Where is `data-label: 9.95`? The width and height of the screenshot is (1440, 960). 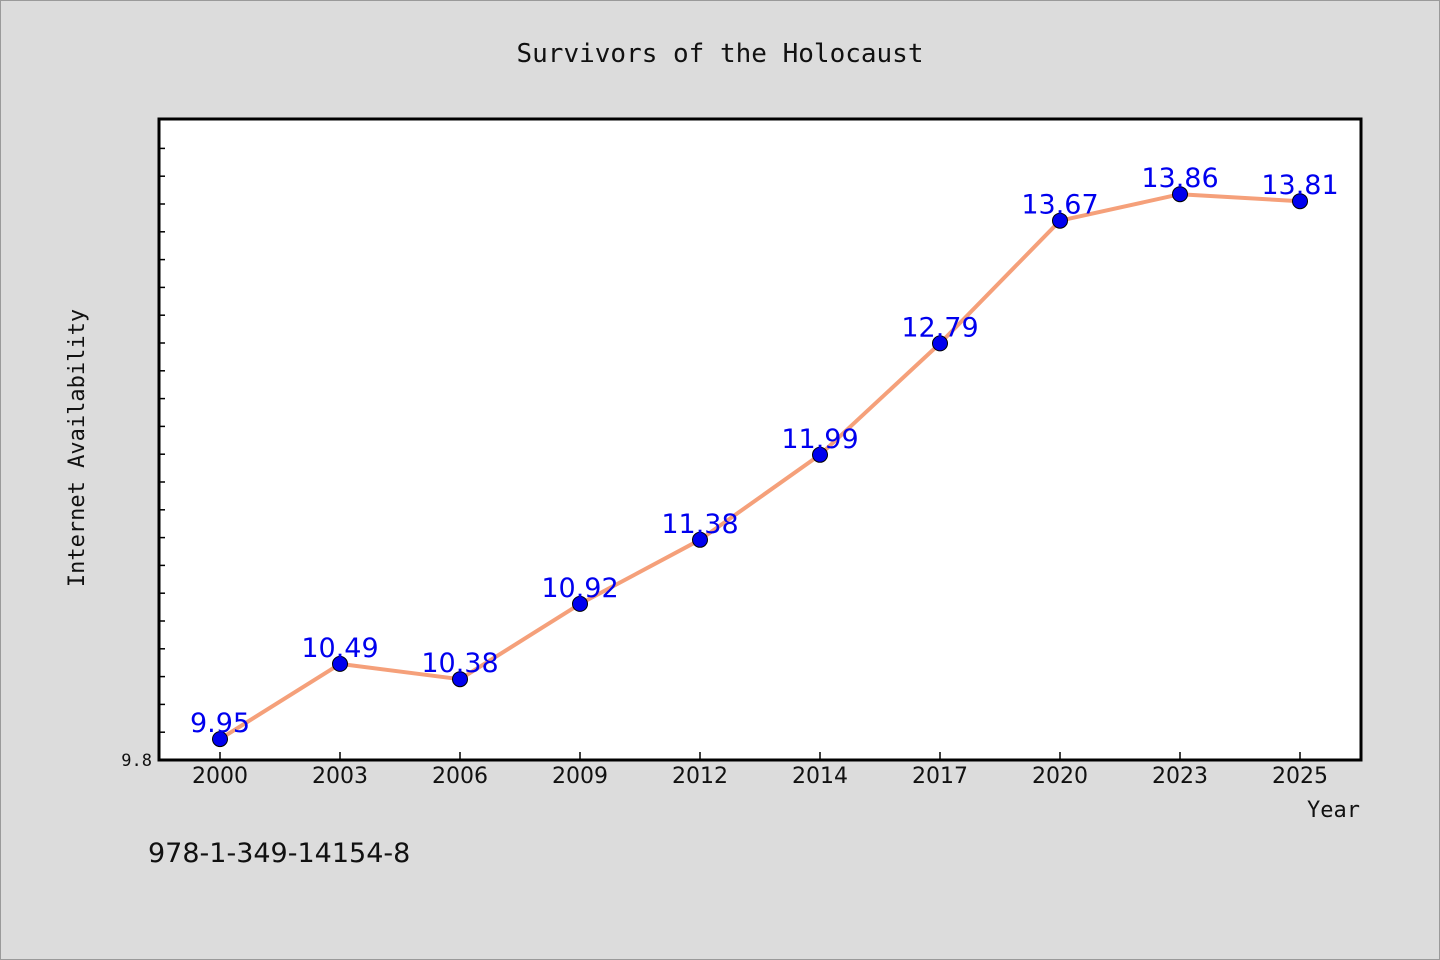 data-label: 9.95 is located at coordinates (220, 723).